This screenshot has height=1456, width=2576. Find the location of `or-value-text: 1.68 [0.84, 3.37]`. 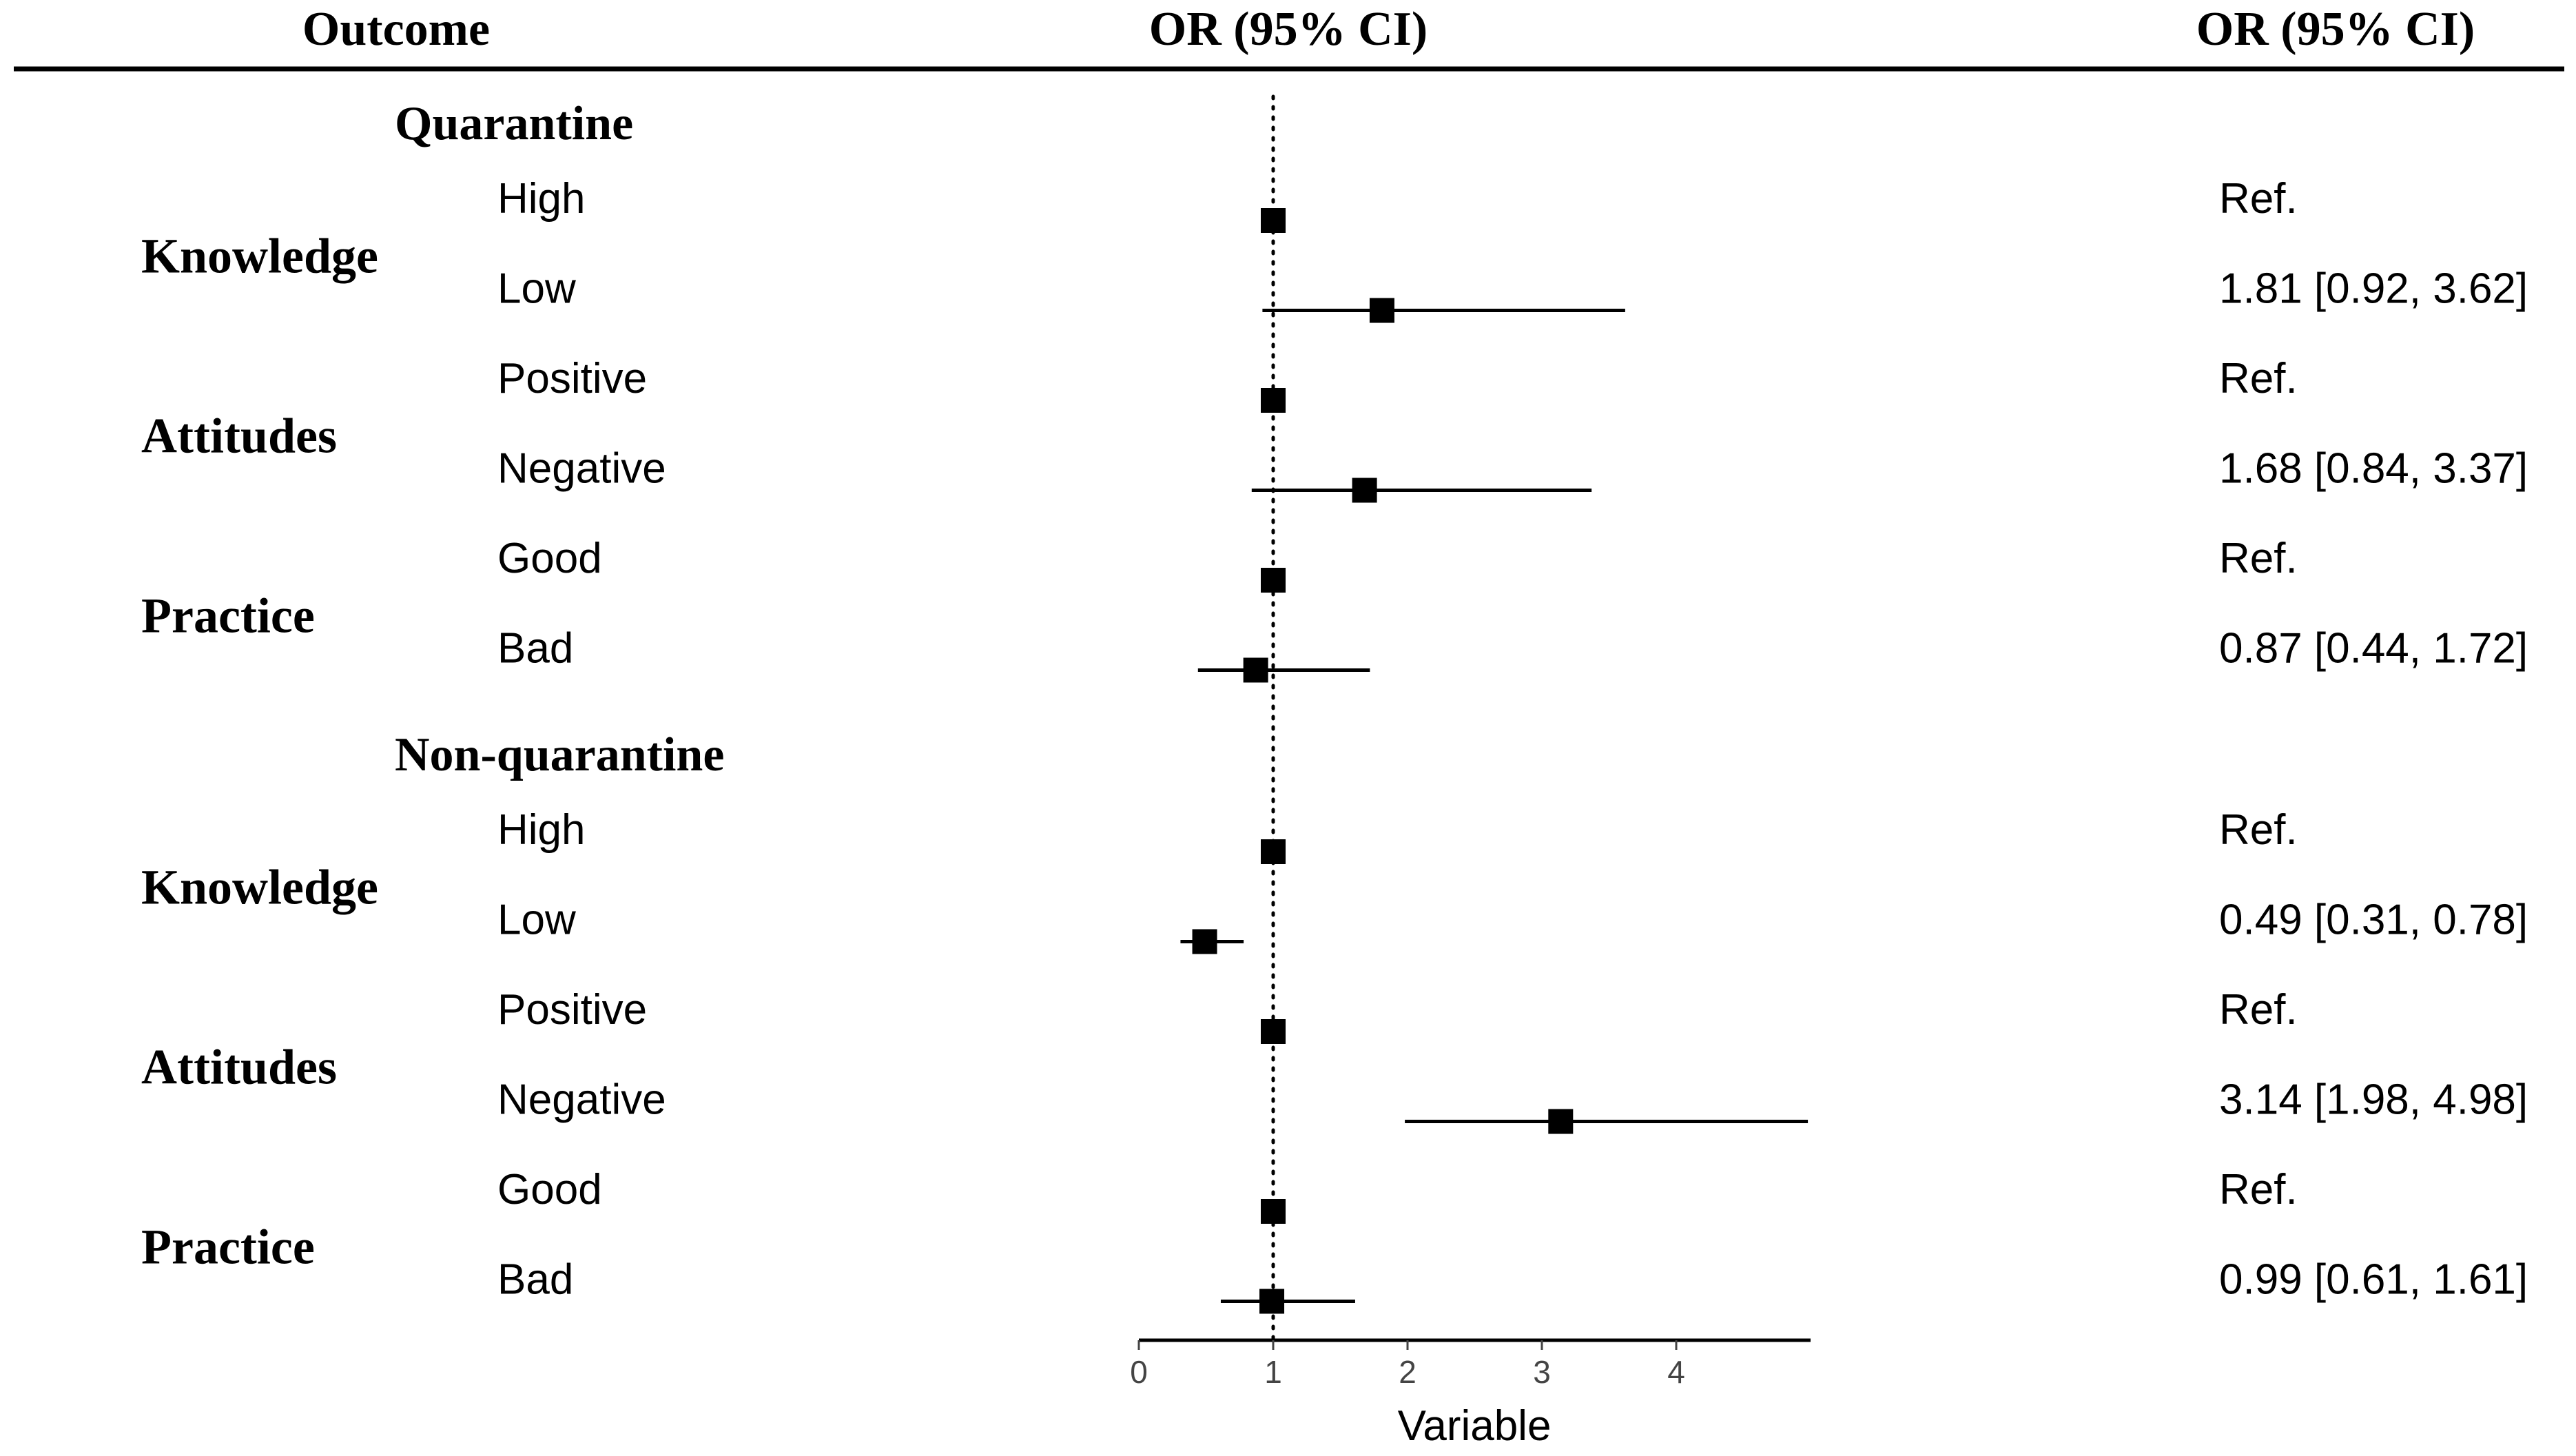

or-value-text: 1.68 [0.84, 3.37] is located at coordinates (2373, 469).